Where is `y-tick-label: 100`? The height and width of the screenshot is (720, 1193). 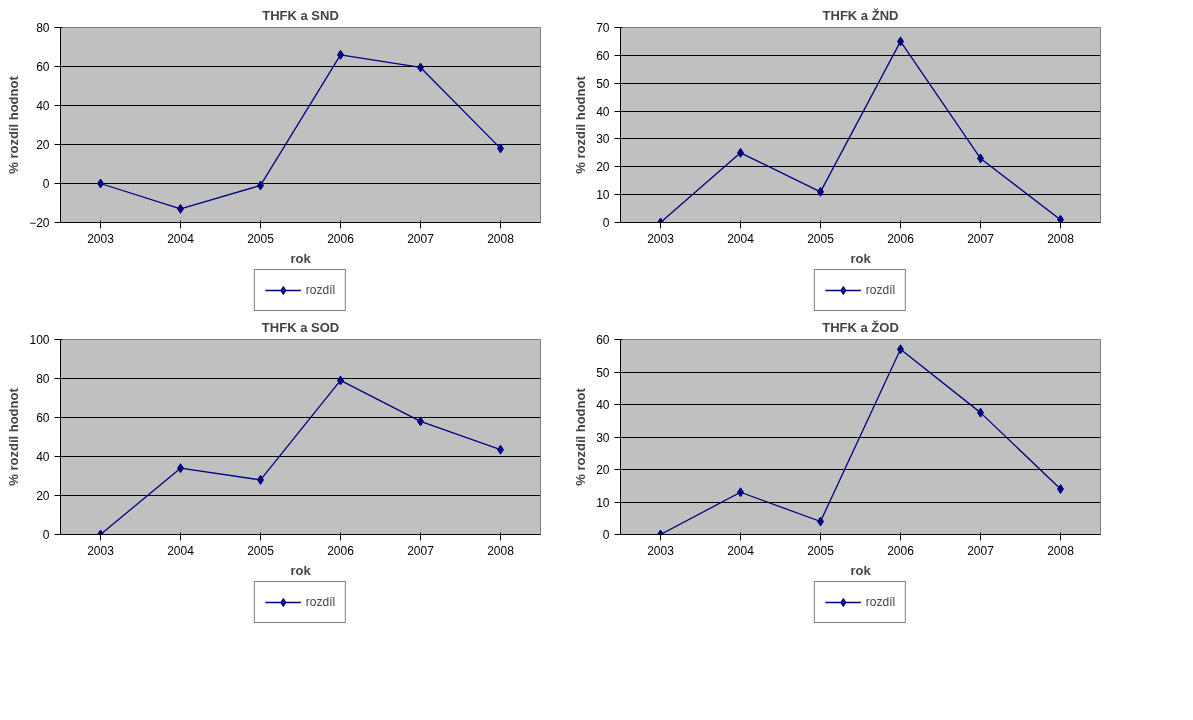
y-tick-label: 100 is located at coordinates (39, 340).